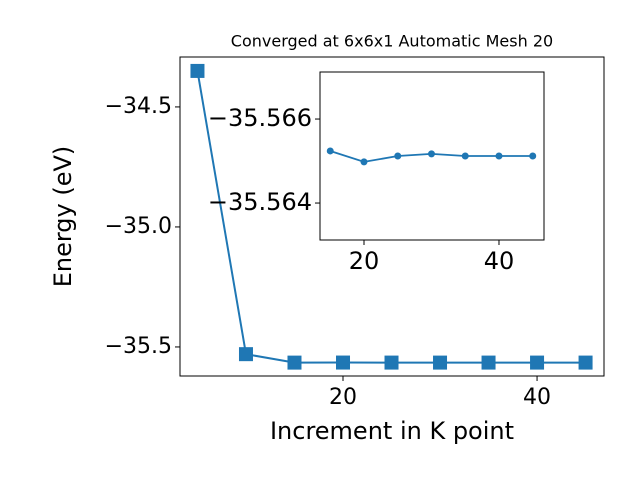  Describe the element at coordinates (138, 106) in the screenshot. I see `y-tick-label: −34.5` at that location.